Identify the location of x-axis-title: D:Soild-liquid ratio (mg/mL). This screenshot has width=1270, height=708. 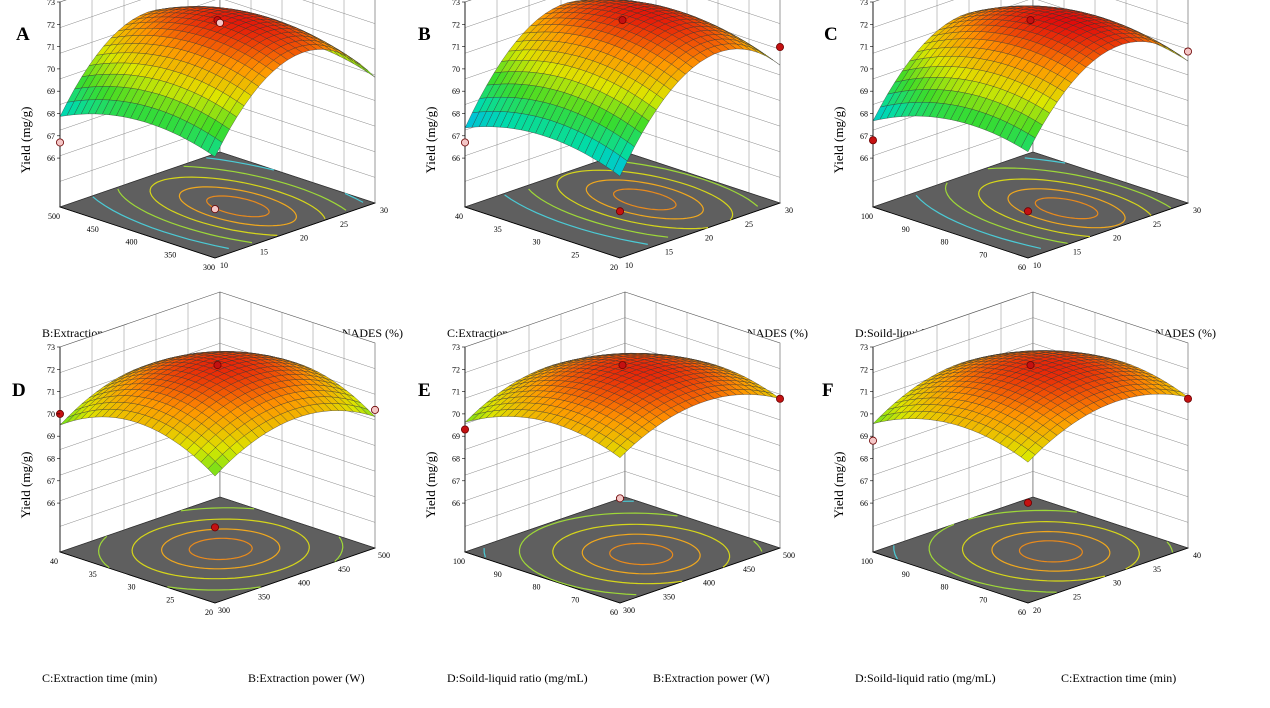
(925, 678).